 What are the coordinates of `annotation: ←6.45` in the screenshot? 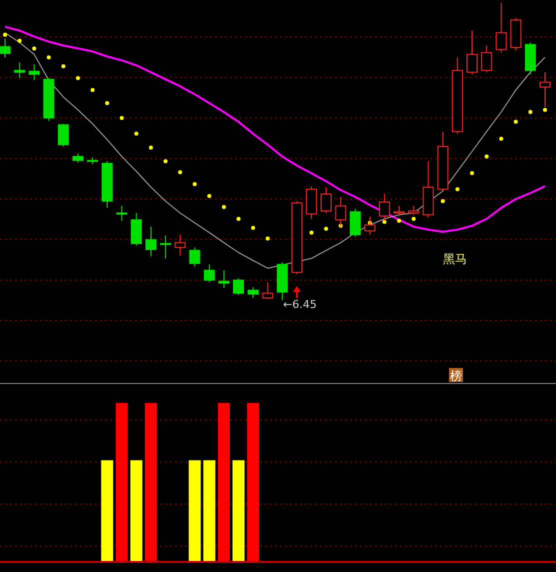 It's located at (300, 304).